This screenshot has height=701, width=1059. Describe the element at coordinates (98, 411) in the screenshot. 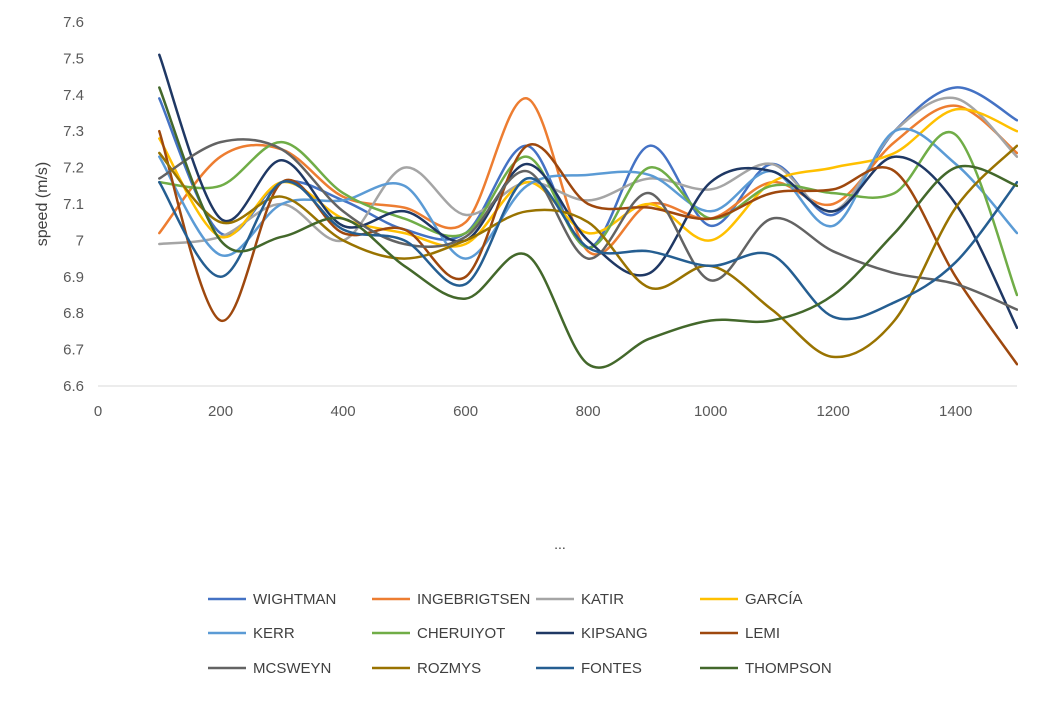

I see `x-tick-label: 0` at that location.